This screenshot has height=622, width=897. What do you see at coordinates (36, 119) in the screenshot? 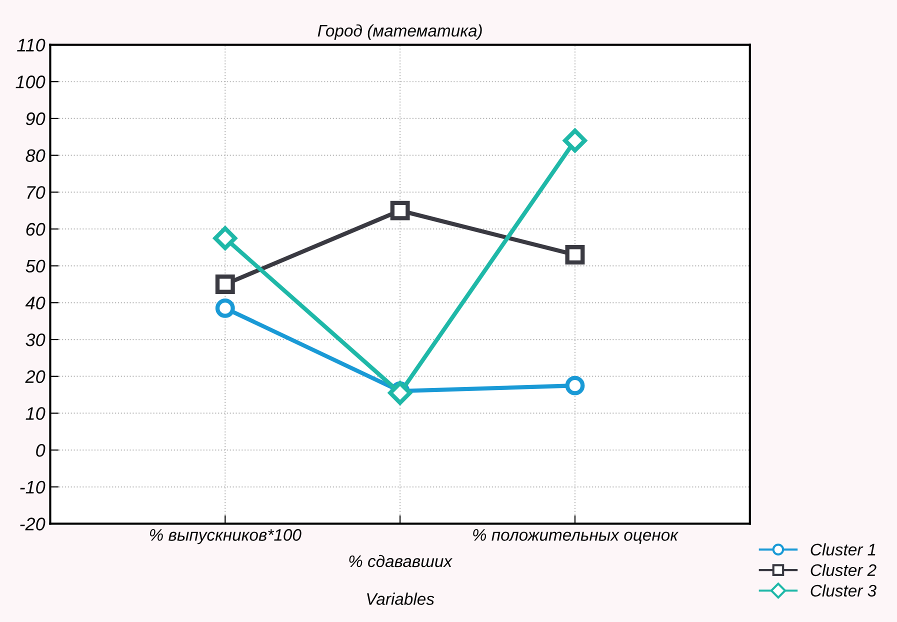
I see `y-tick-label: 90` at bounding box center [36, 119].